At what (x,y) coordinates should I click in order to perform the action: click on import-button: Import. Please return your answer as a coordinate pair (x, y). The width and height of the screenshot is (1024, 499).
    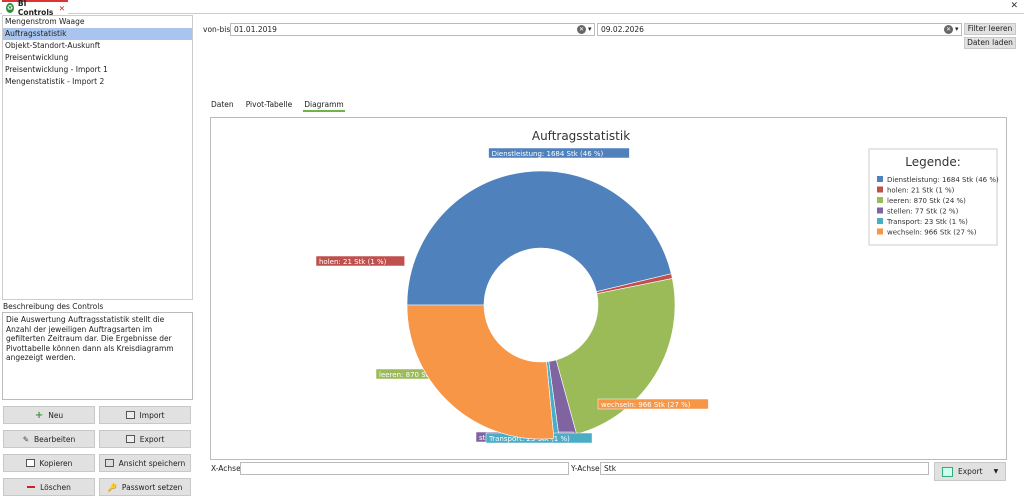
    Looking at the image, I should click on (145, 415).